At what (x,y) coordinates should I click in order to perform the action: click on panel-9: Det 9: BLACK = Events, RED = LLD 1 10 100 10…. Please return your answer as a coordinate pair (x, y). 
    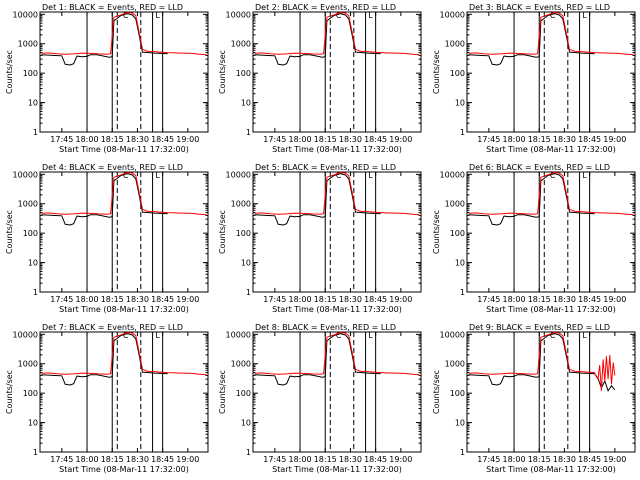
    Looking at the image, I should click on (534, 398).